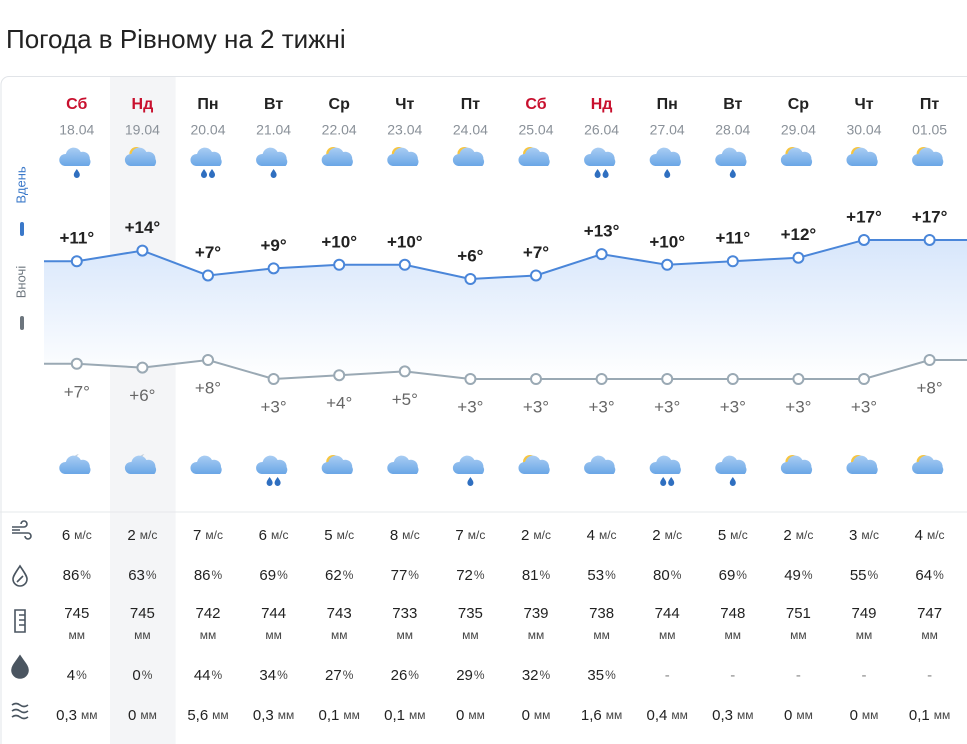 This screenshot has height=744, width=967. Describe the element at coordinates (798, 575) in the screenshot. I see `row-value: 49%` at that location.